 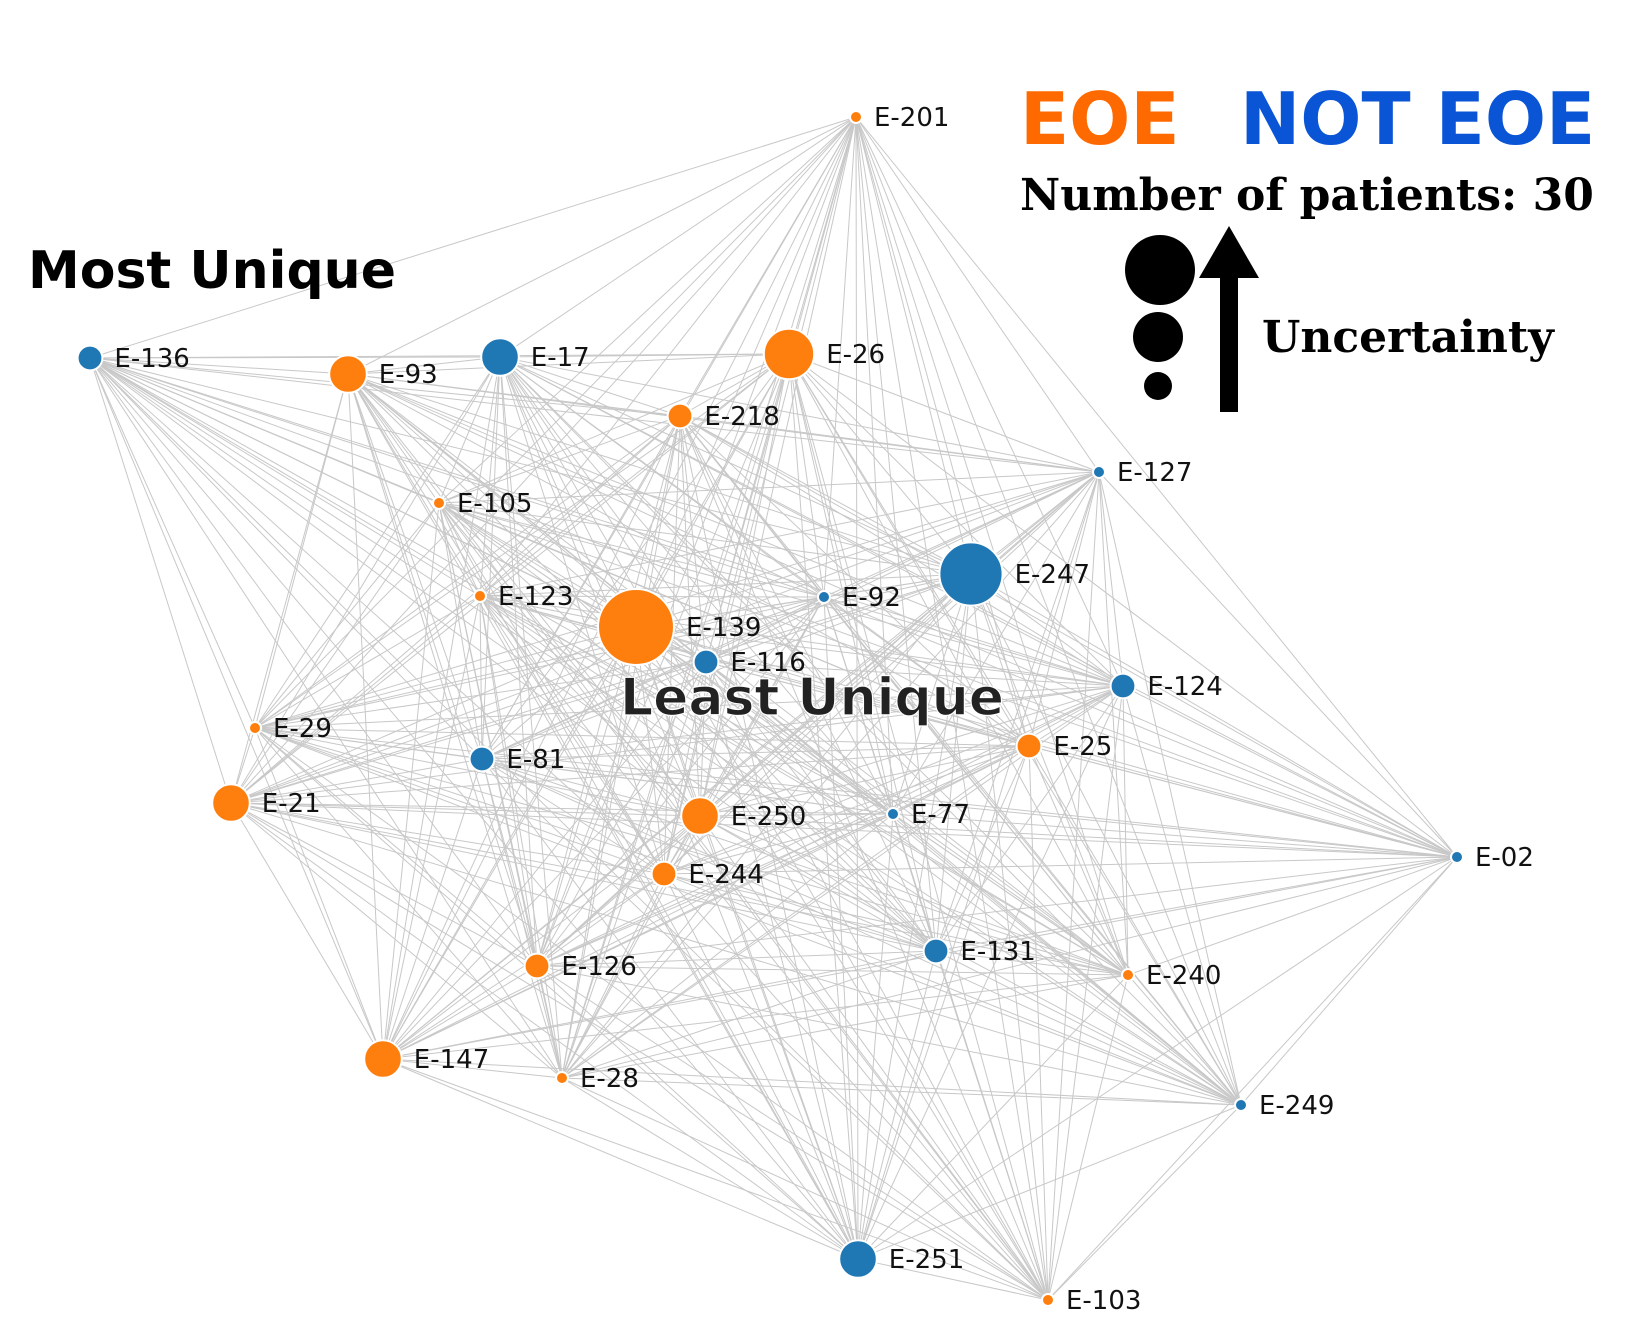 I want to click on node-label-E-81: E-81, so click(x=535, y=760).